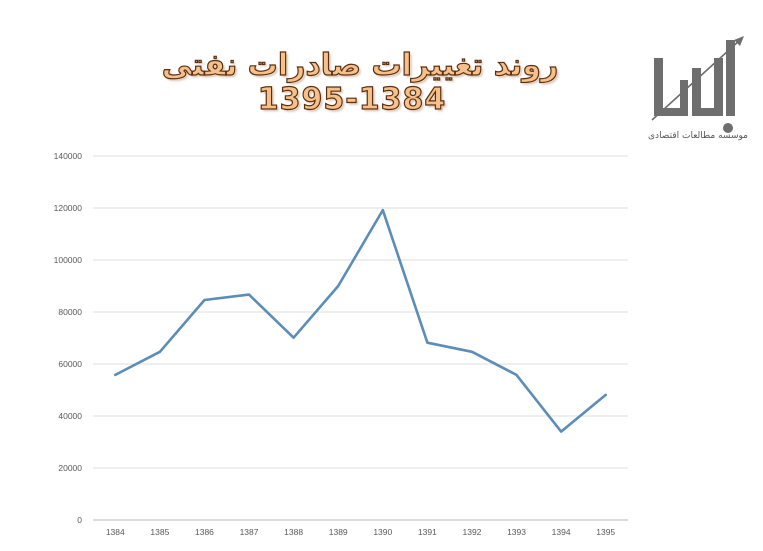 The height and width of the screenshot is (551, 763). I want to click on logo-caption: موسسه مطالعات اقتصادی, so click(698, 136).